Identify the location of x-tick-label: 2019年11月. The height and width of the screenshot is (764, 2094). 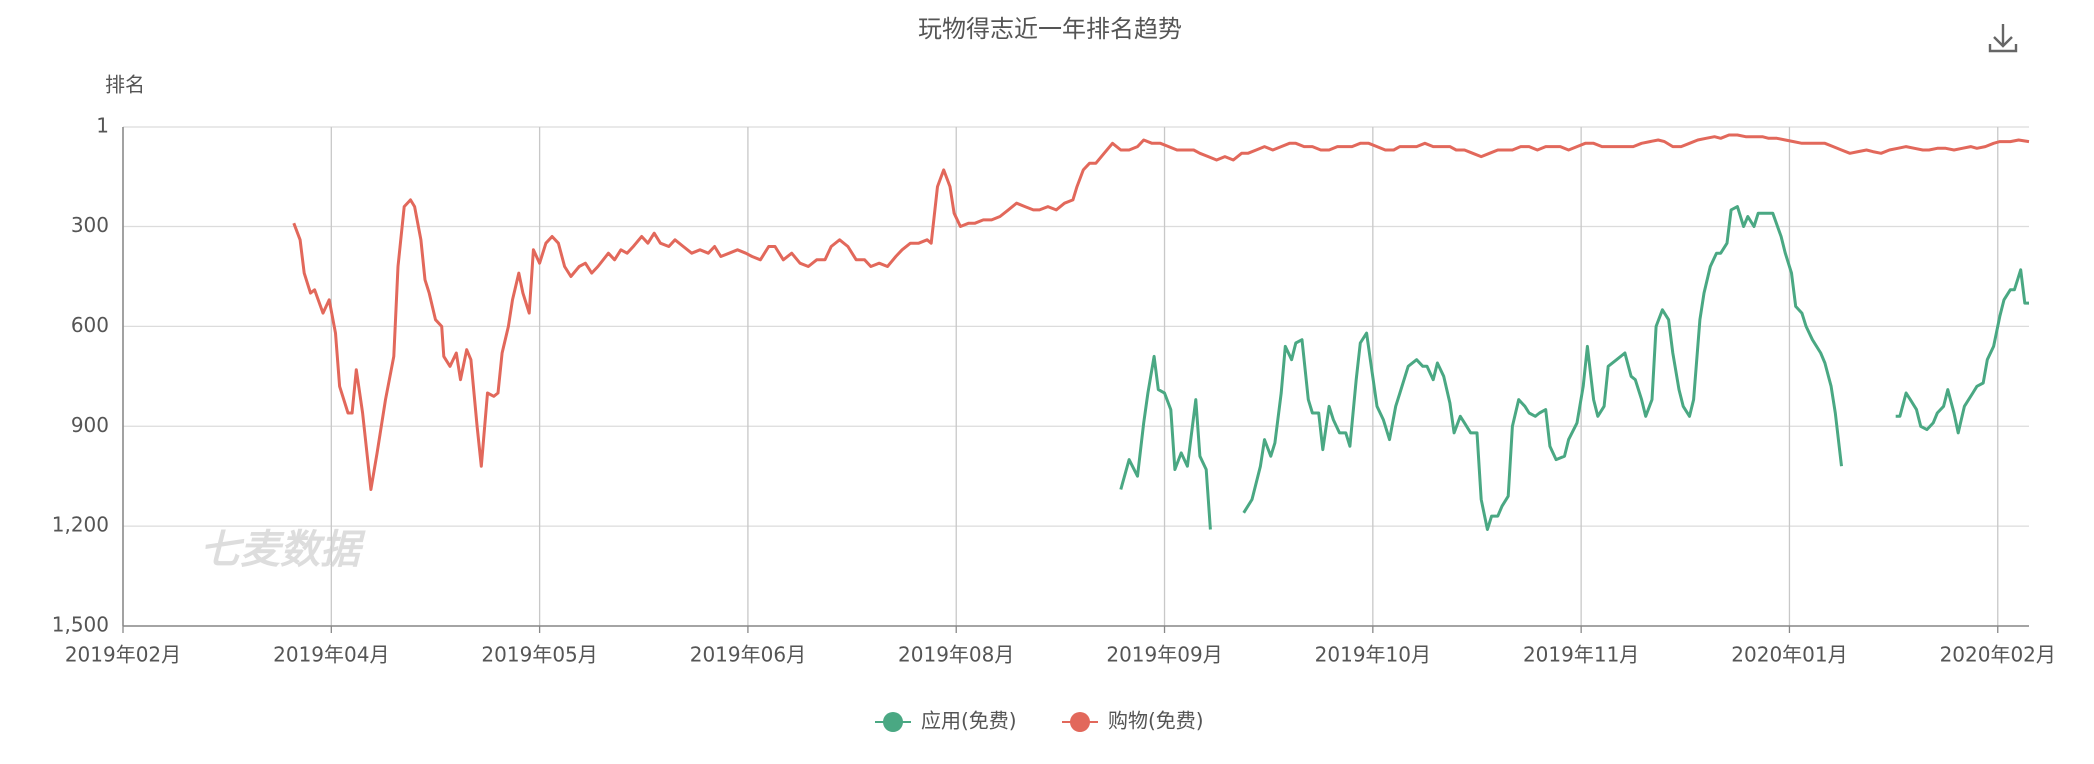
(1581, 655).